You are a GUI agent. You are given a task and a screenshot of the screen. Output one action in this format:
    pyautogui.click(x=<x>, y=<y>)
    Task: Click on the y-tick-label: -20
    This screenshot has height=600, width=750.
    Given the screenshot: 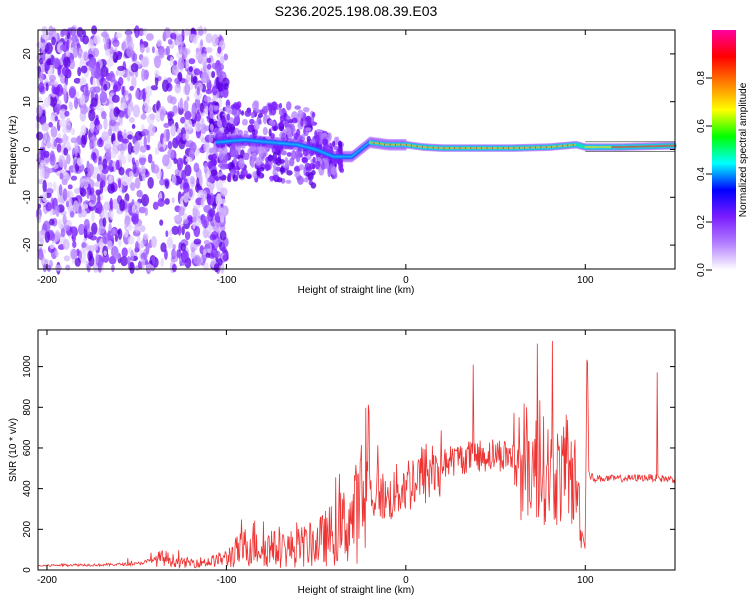 What is the action you would take?
    pyautogui.click(x=27, y=244)
    